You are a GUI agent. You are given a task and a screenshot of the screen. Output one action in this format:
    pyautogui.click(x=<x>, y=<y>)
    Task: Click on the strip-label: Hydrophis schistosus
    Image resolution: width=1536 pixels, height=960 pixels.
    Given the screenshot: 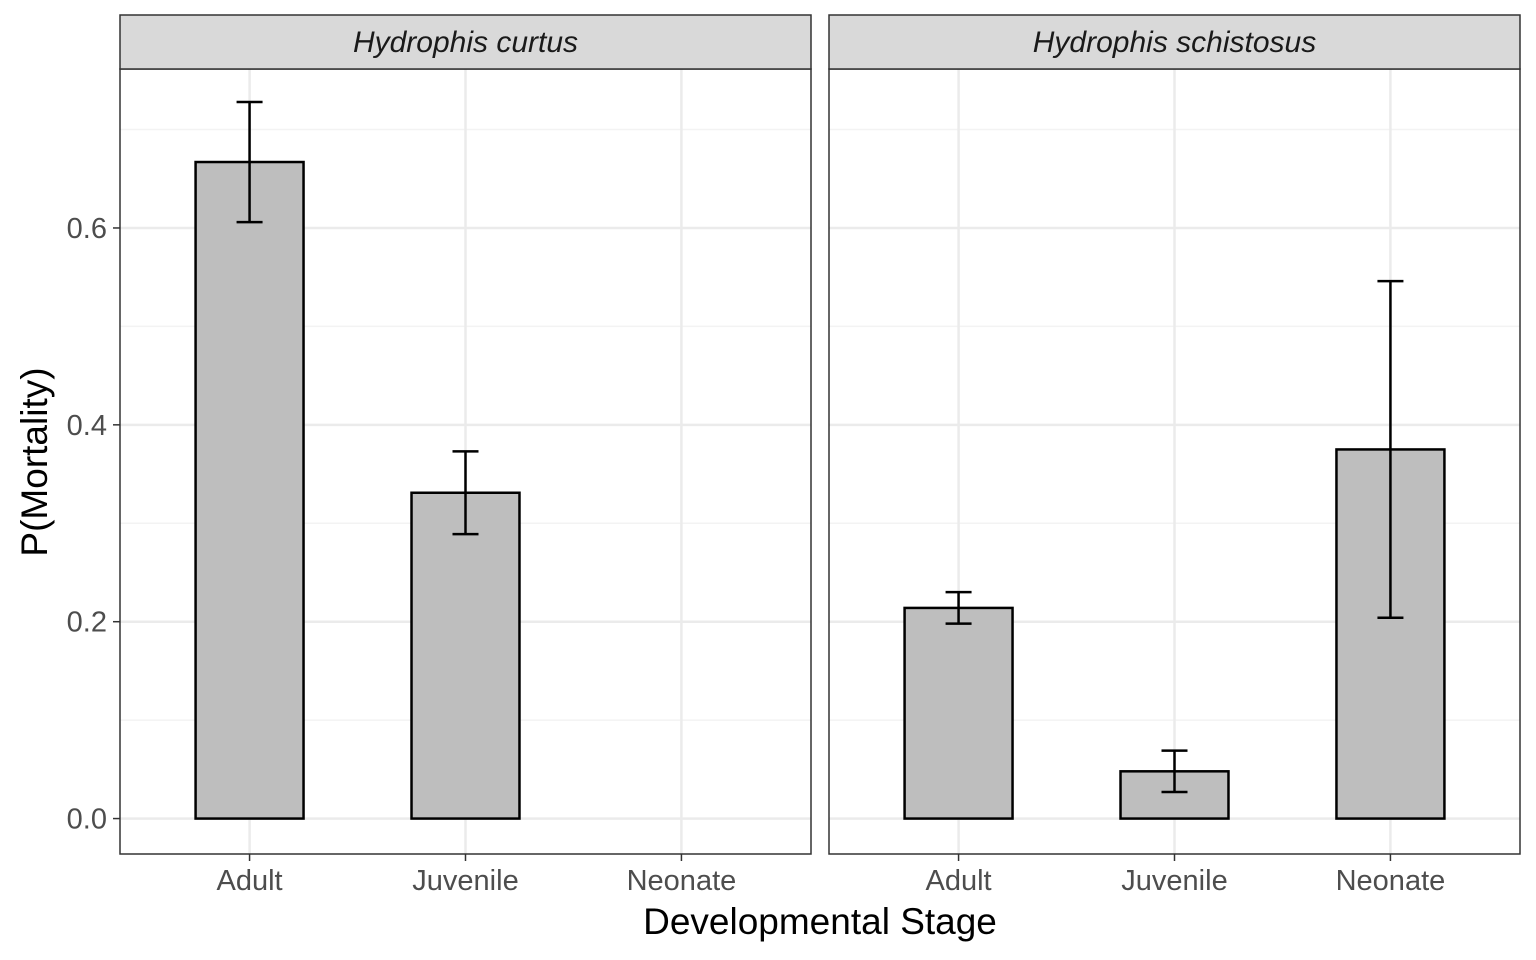 What is the action you would take?
    pyautogui.click(x=1174, y=42)
    